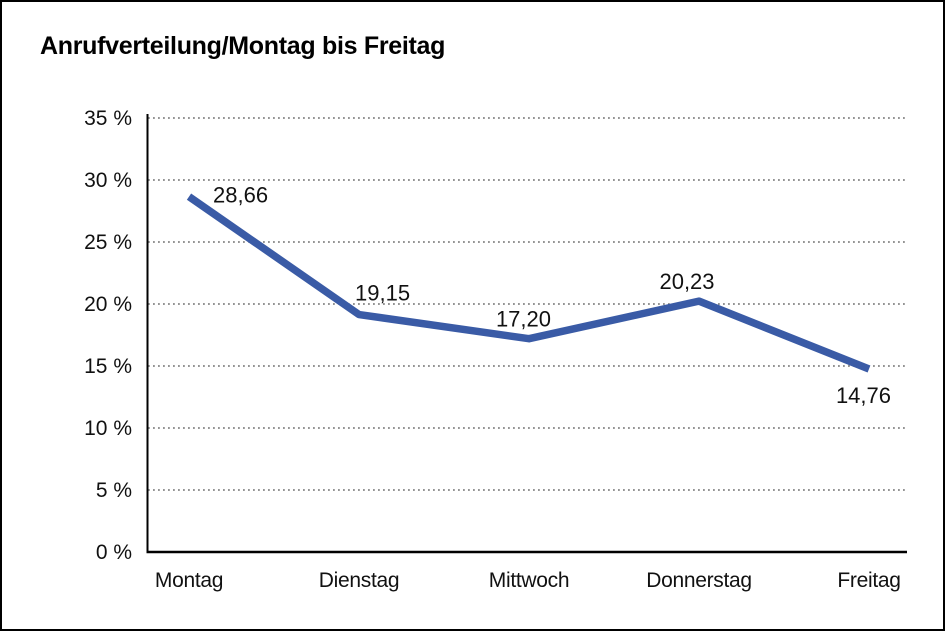 The image size is (945, 631). Describe the element at coordinates (529, 580) in the screenshot. I see `x-category-label: Mittwoch` at that location.